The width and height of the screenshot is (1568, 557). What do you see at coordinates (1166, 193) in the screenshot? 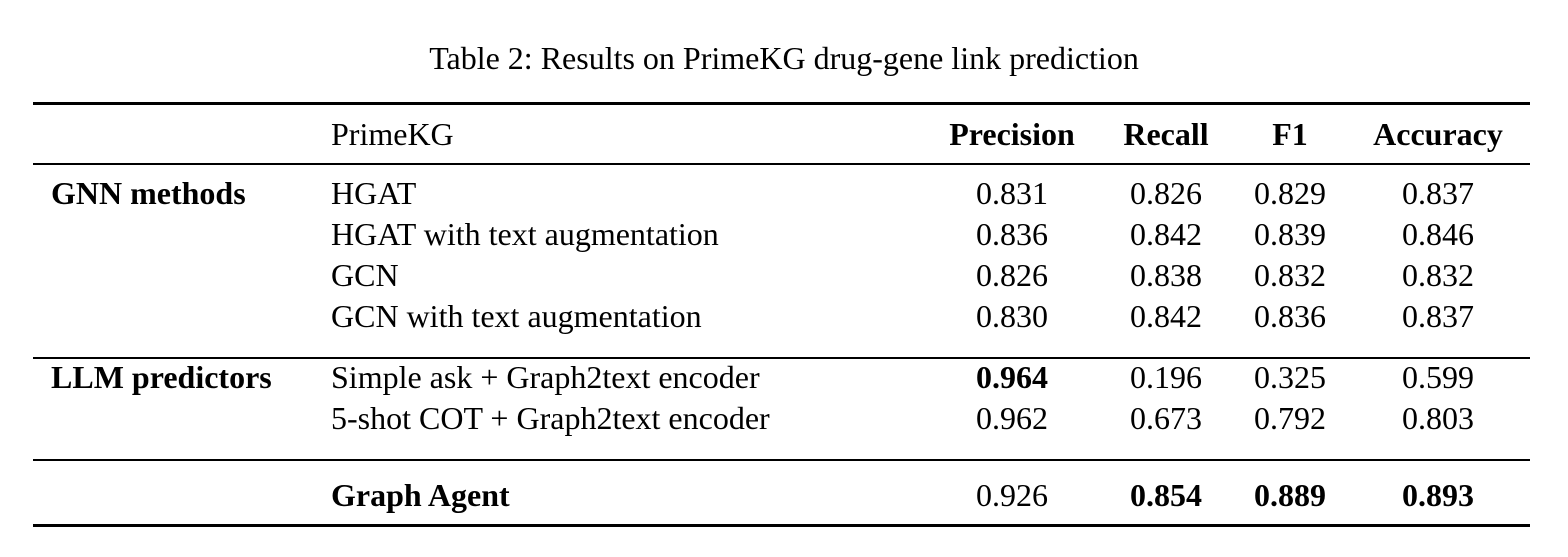
I see `recall-value: 0.826` at bounding box center [1166, 193].